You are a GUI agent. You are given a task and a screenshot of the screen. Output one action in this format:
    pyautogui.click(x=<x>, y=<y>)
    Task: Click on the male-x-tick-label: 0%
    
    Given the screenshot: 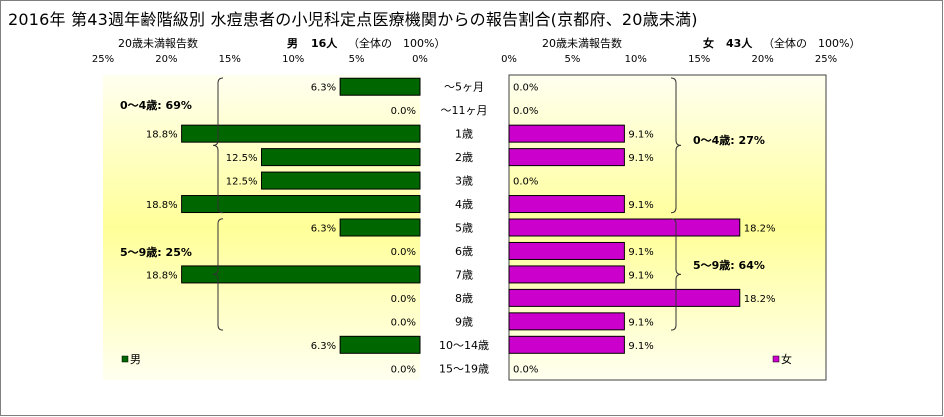 What is the action you would take?
    pyautogui.click(x=420, y=59)
    